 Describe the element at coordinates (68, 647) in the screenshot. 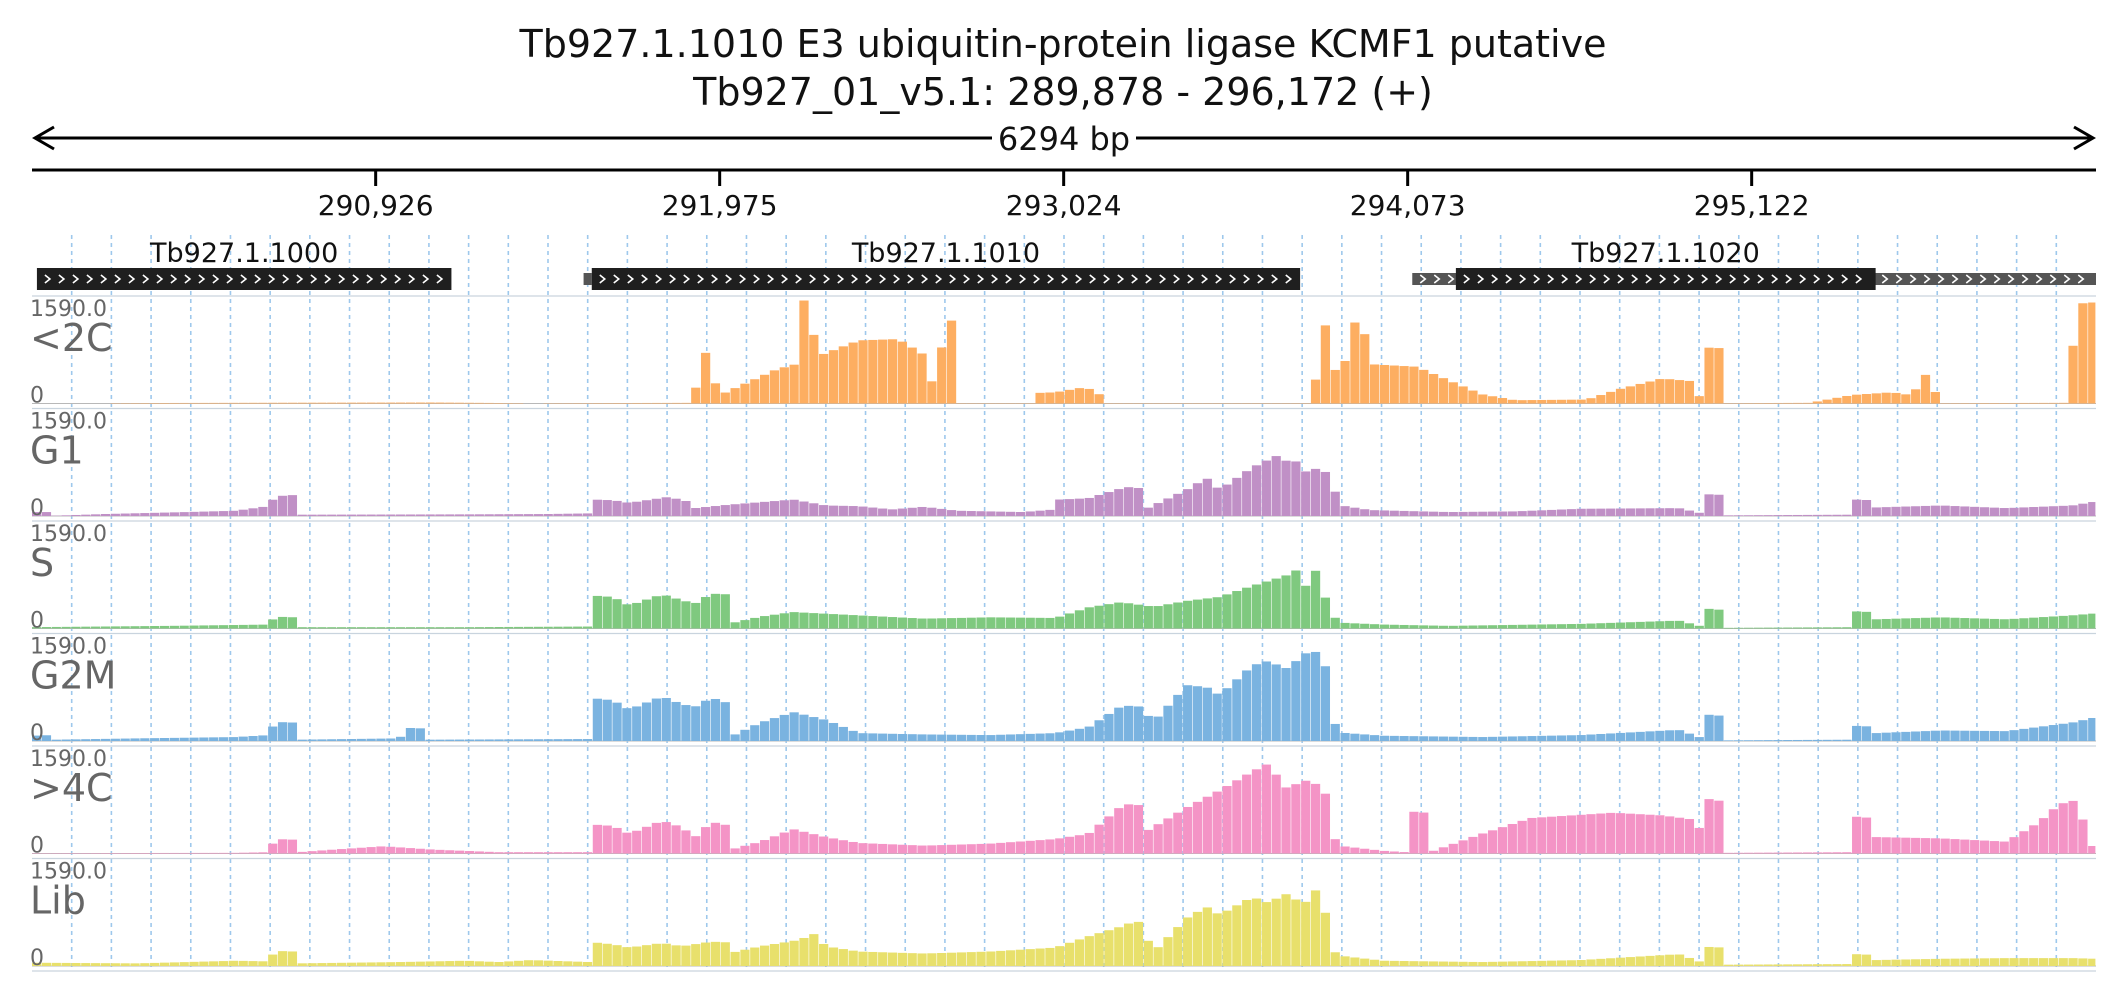

I see `track-ymax-label: 1590.0` at that location.